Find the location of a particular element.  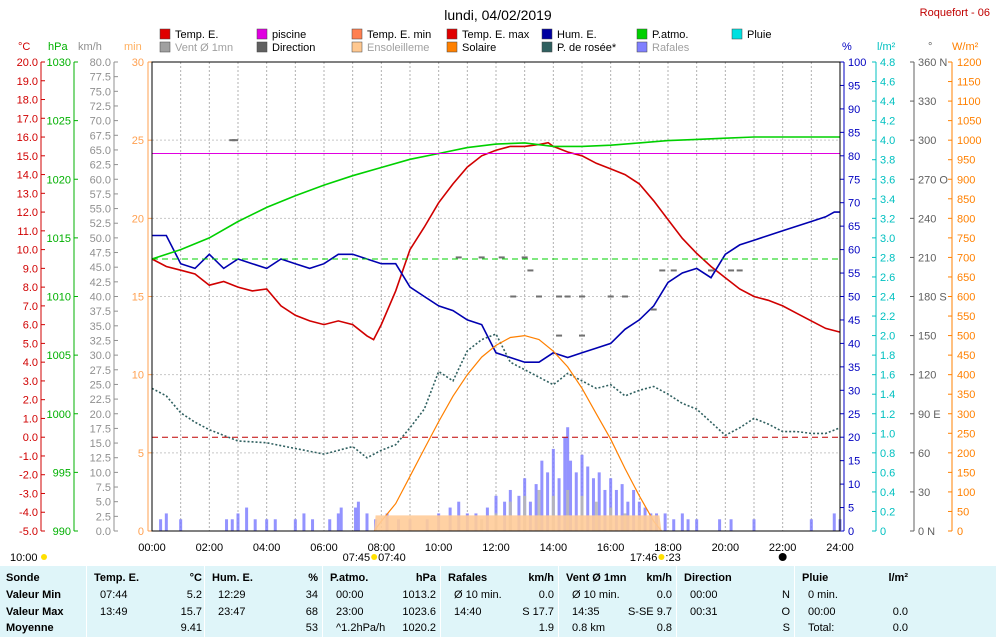

solar-tick-label: 1100 is located at coordinates (969, 102).